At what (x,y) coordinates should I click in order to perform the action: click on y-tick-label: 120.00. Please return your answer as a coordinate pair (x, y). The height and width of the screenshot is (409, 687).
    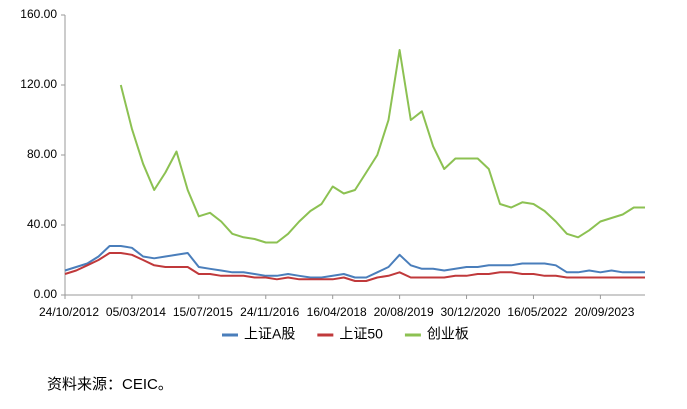
    Looking at the image, I should click on (38, 84).